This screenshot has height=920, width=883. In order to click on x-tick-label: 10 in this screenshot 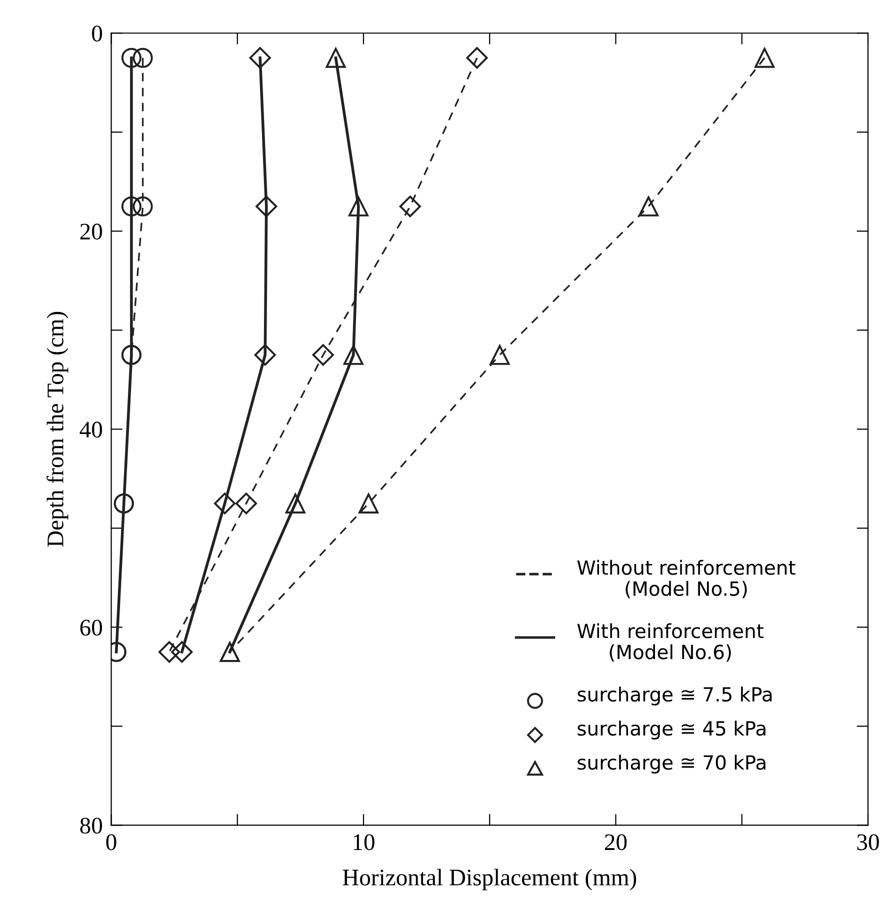, I will do `click(364, 842)`.